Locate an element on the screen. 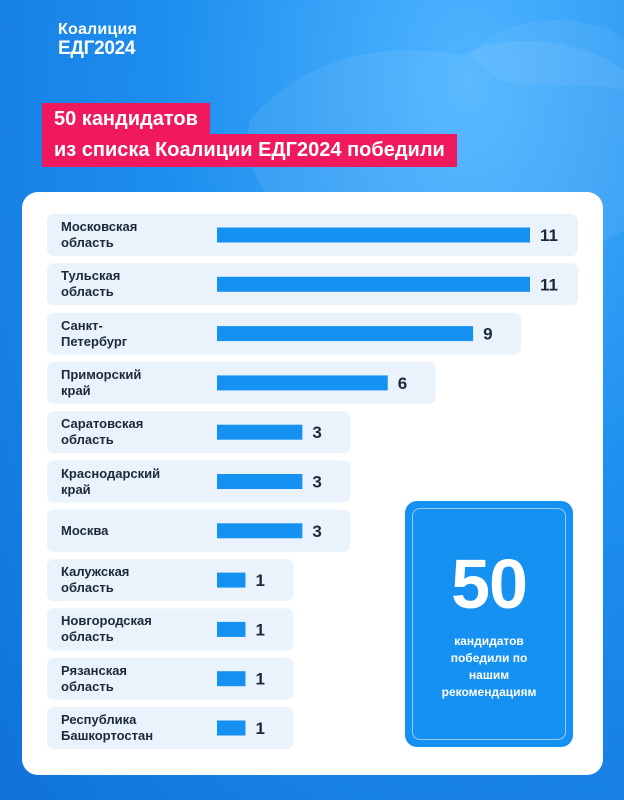 Image resolution: width=624 pixels, height=800 pixels. total-caption-line: нашим is located at coordinates (489, 675).